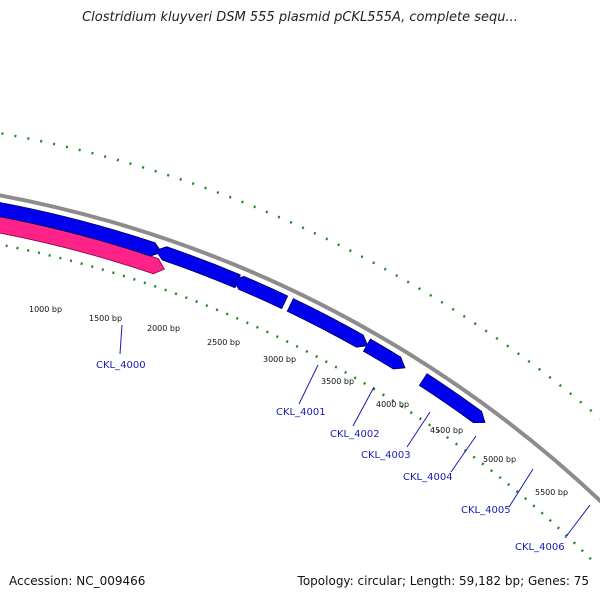 The image size is (600, 600). What do you see at coordinates (486, 510) in the screenshot?
I see `gene-label-ckl-4005: CKL_4005` at bounding box center [486, 510].